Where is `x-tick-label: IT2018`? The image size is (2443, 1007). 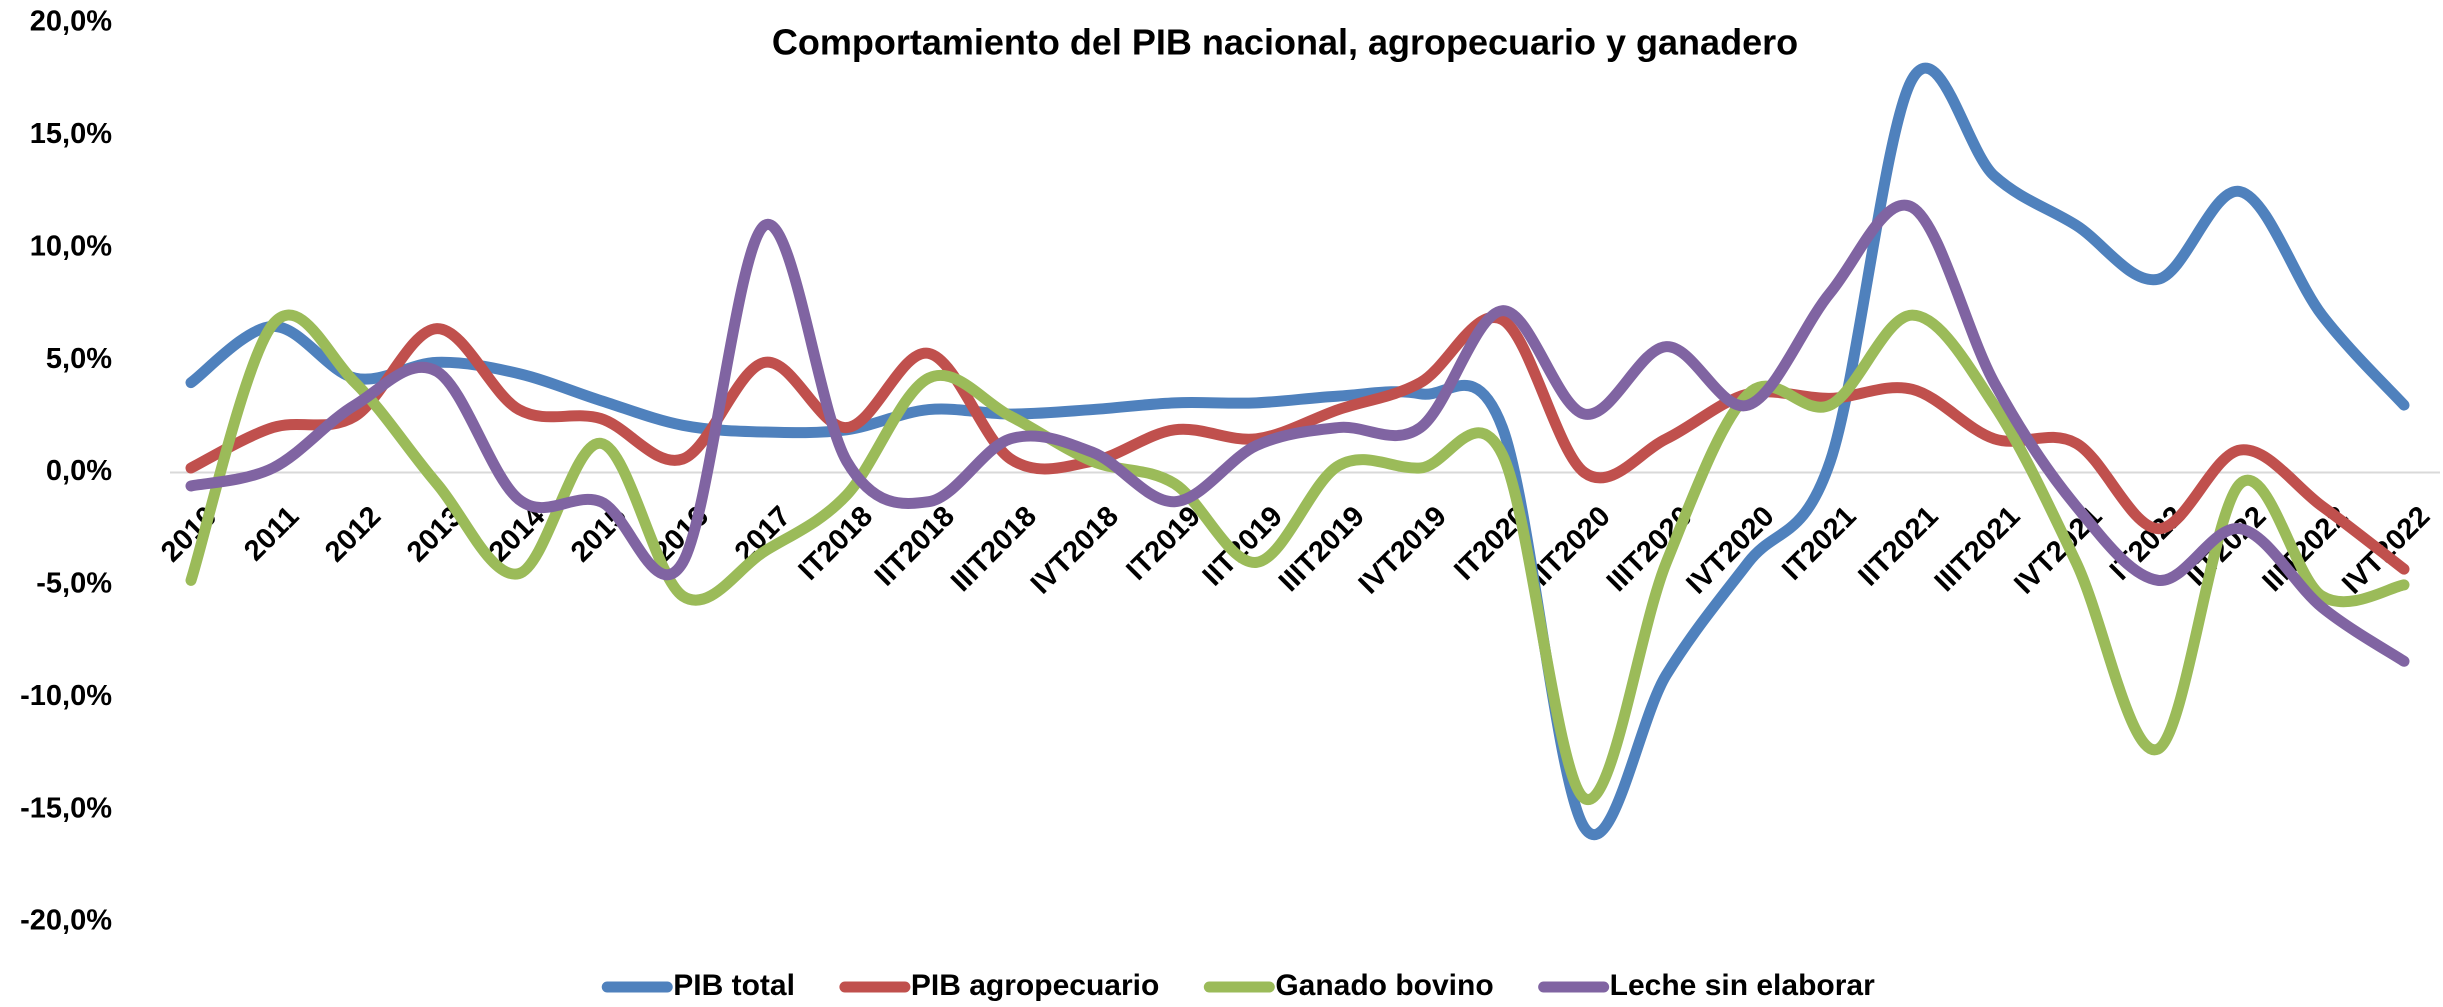 x-tick-label: IT2018 is located at coordinates (836, 543).